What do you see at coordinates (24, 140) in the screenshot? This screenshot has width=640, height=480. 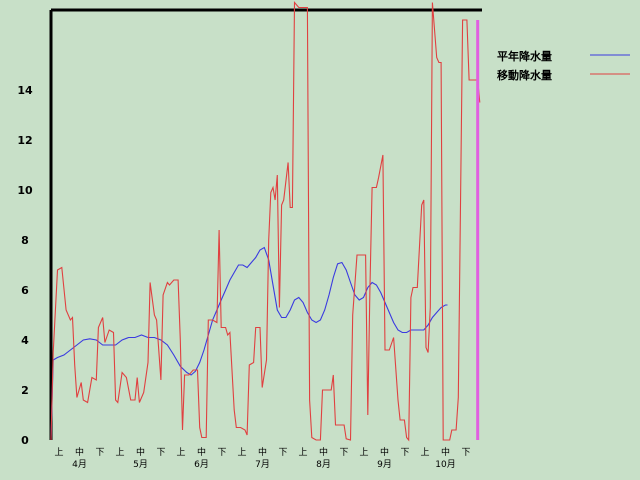 I see `y-tick-label: 12` at bounding box center [24, 140].